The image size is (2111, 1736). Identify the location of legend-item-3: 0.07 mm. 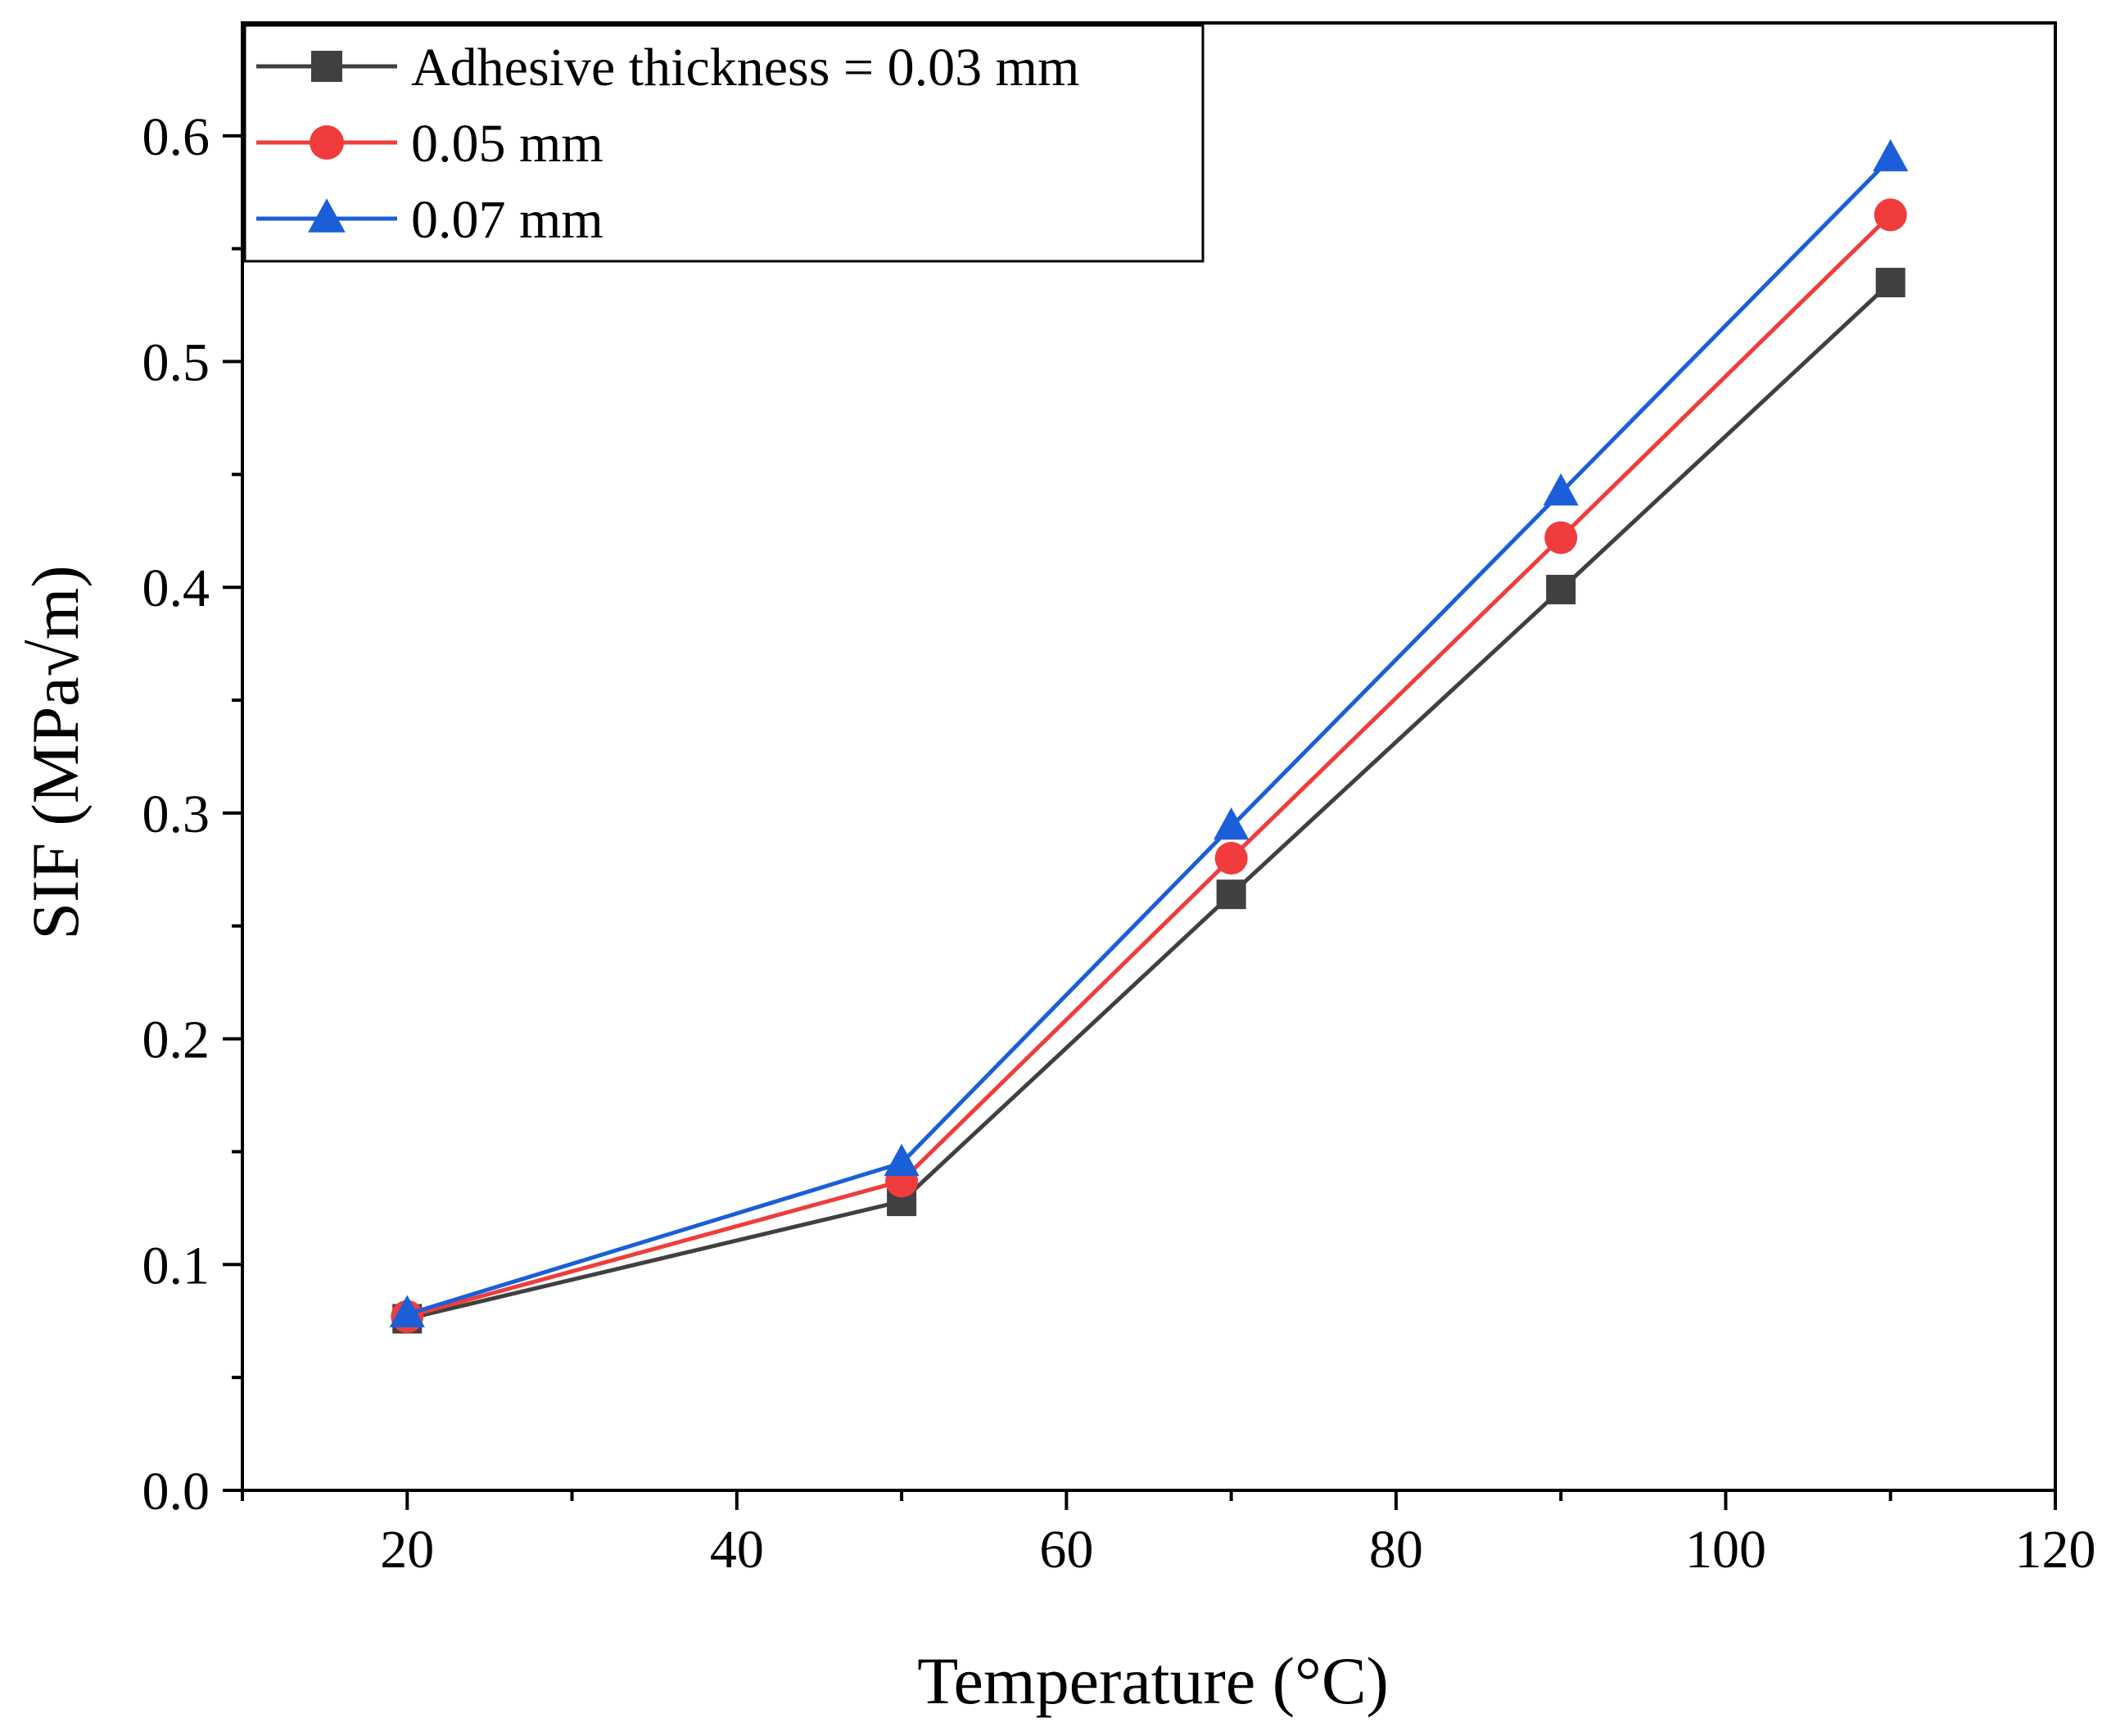
(430, 220).